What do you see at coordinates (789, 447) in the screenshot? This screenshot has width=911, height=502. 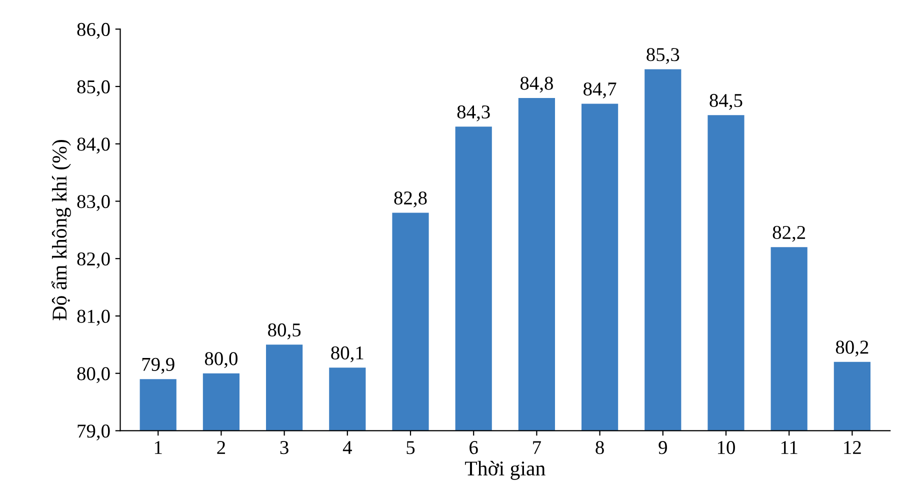 I see `x-tick-label: 11` at bounding box center [789, 447].